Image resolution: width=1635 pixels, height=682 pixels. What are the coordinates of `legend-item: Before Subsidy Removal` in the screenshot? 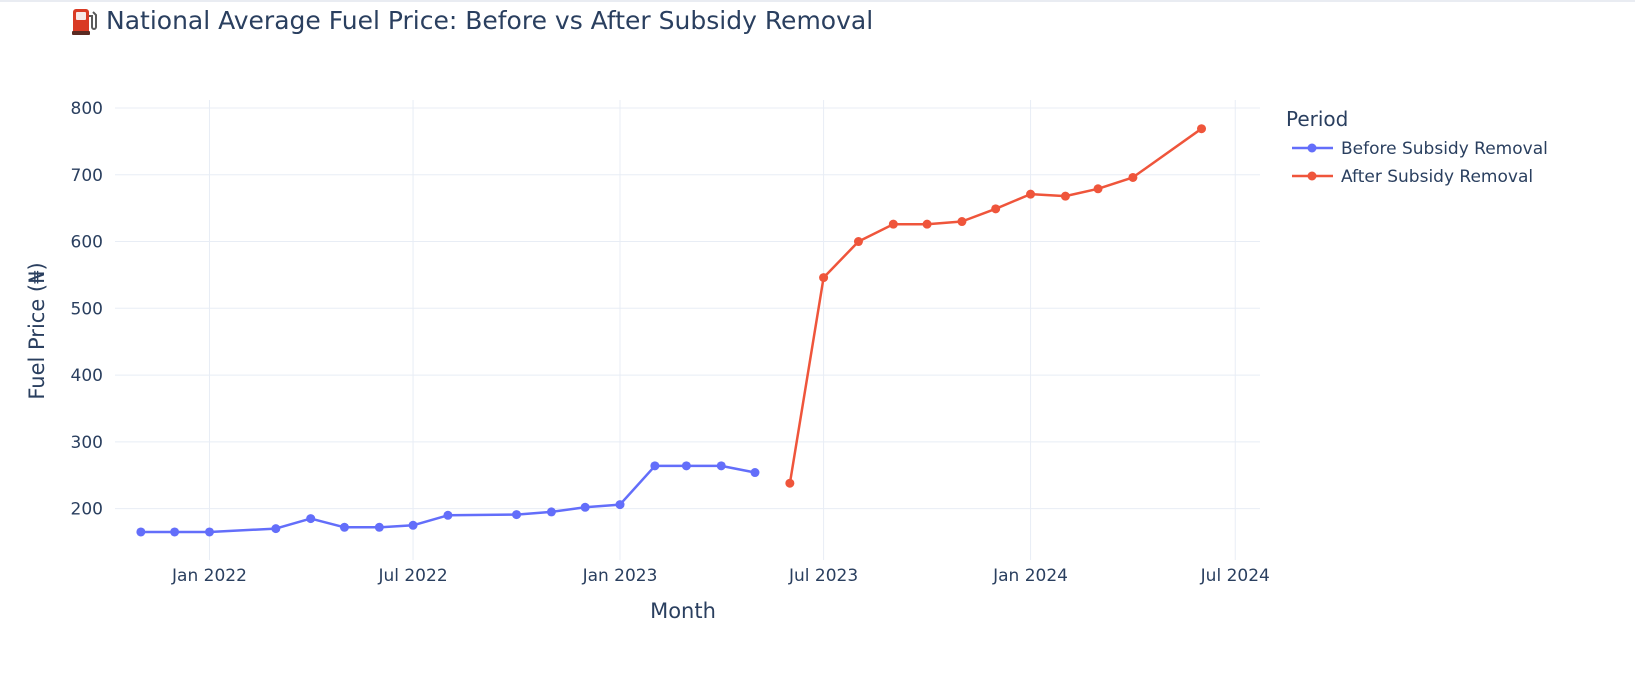 It's located at (1420, 149).